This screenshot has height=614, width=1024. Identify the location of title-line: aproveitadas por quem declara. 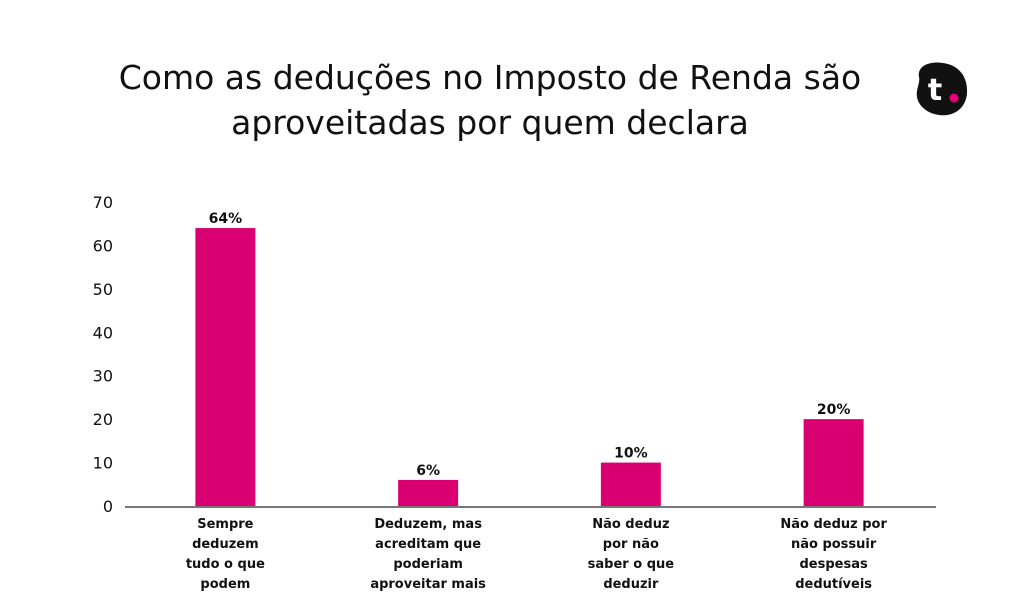
(490, 122).